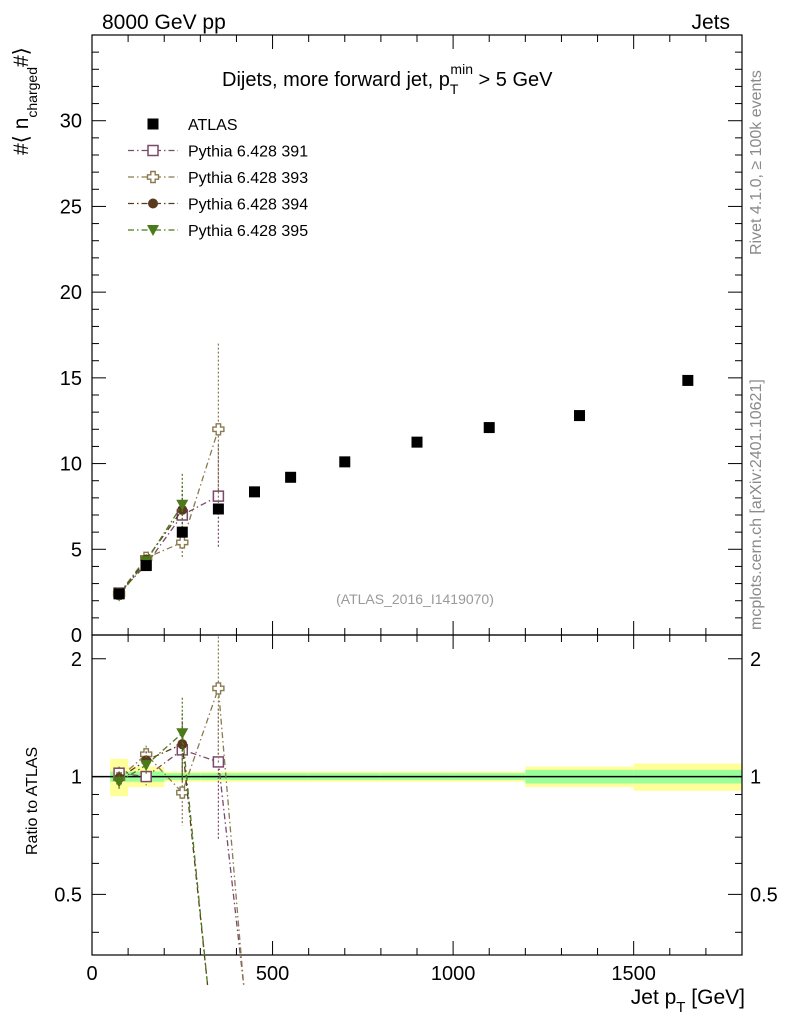 This screenshot has width=786, height=1024. I want to click on legend-label: Pythia 6.428 393, so click(248, 178).